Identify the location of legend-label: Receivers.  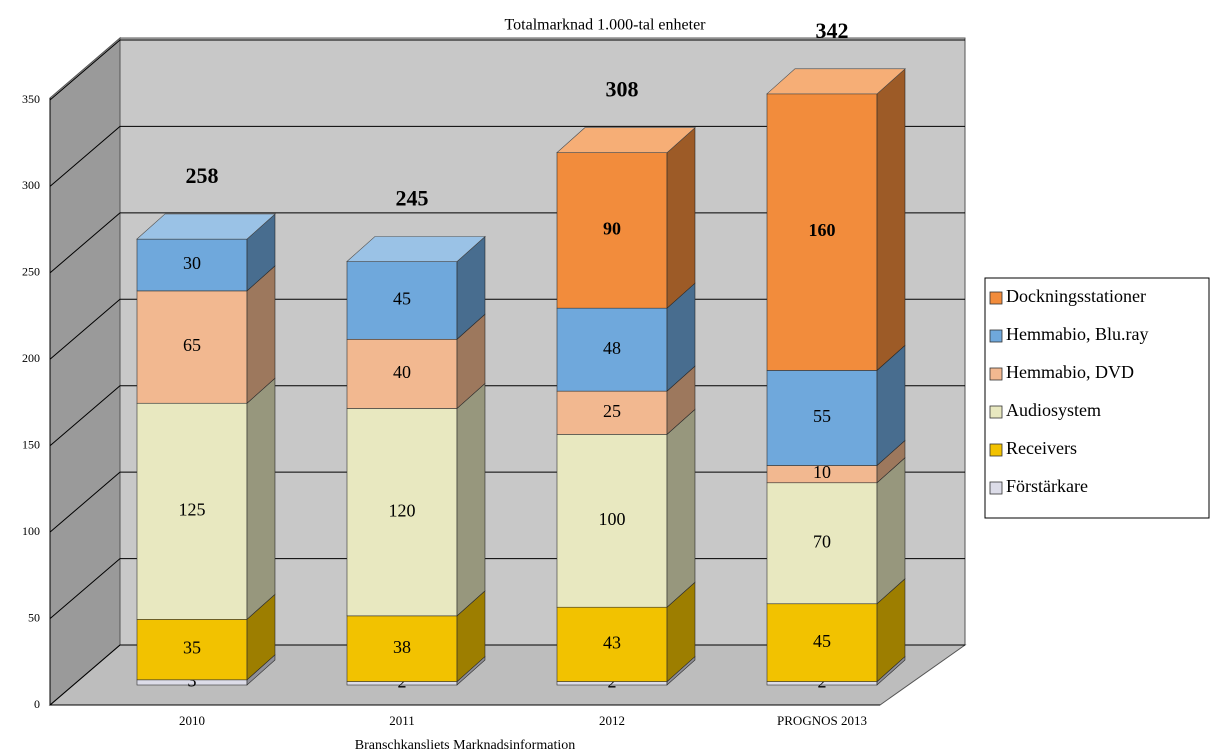
(1041, 448).